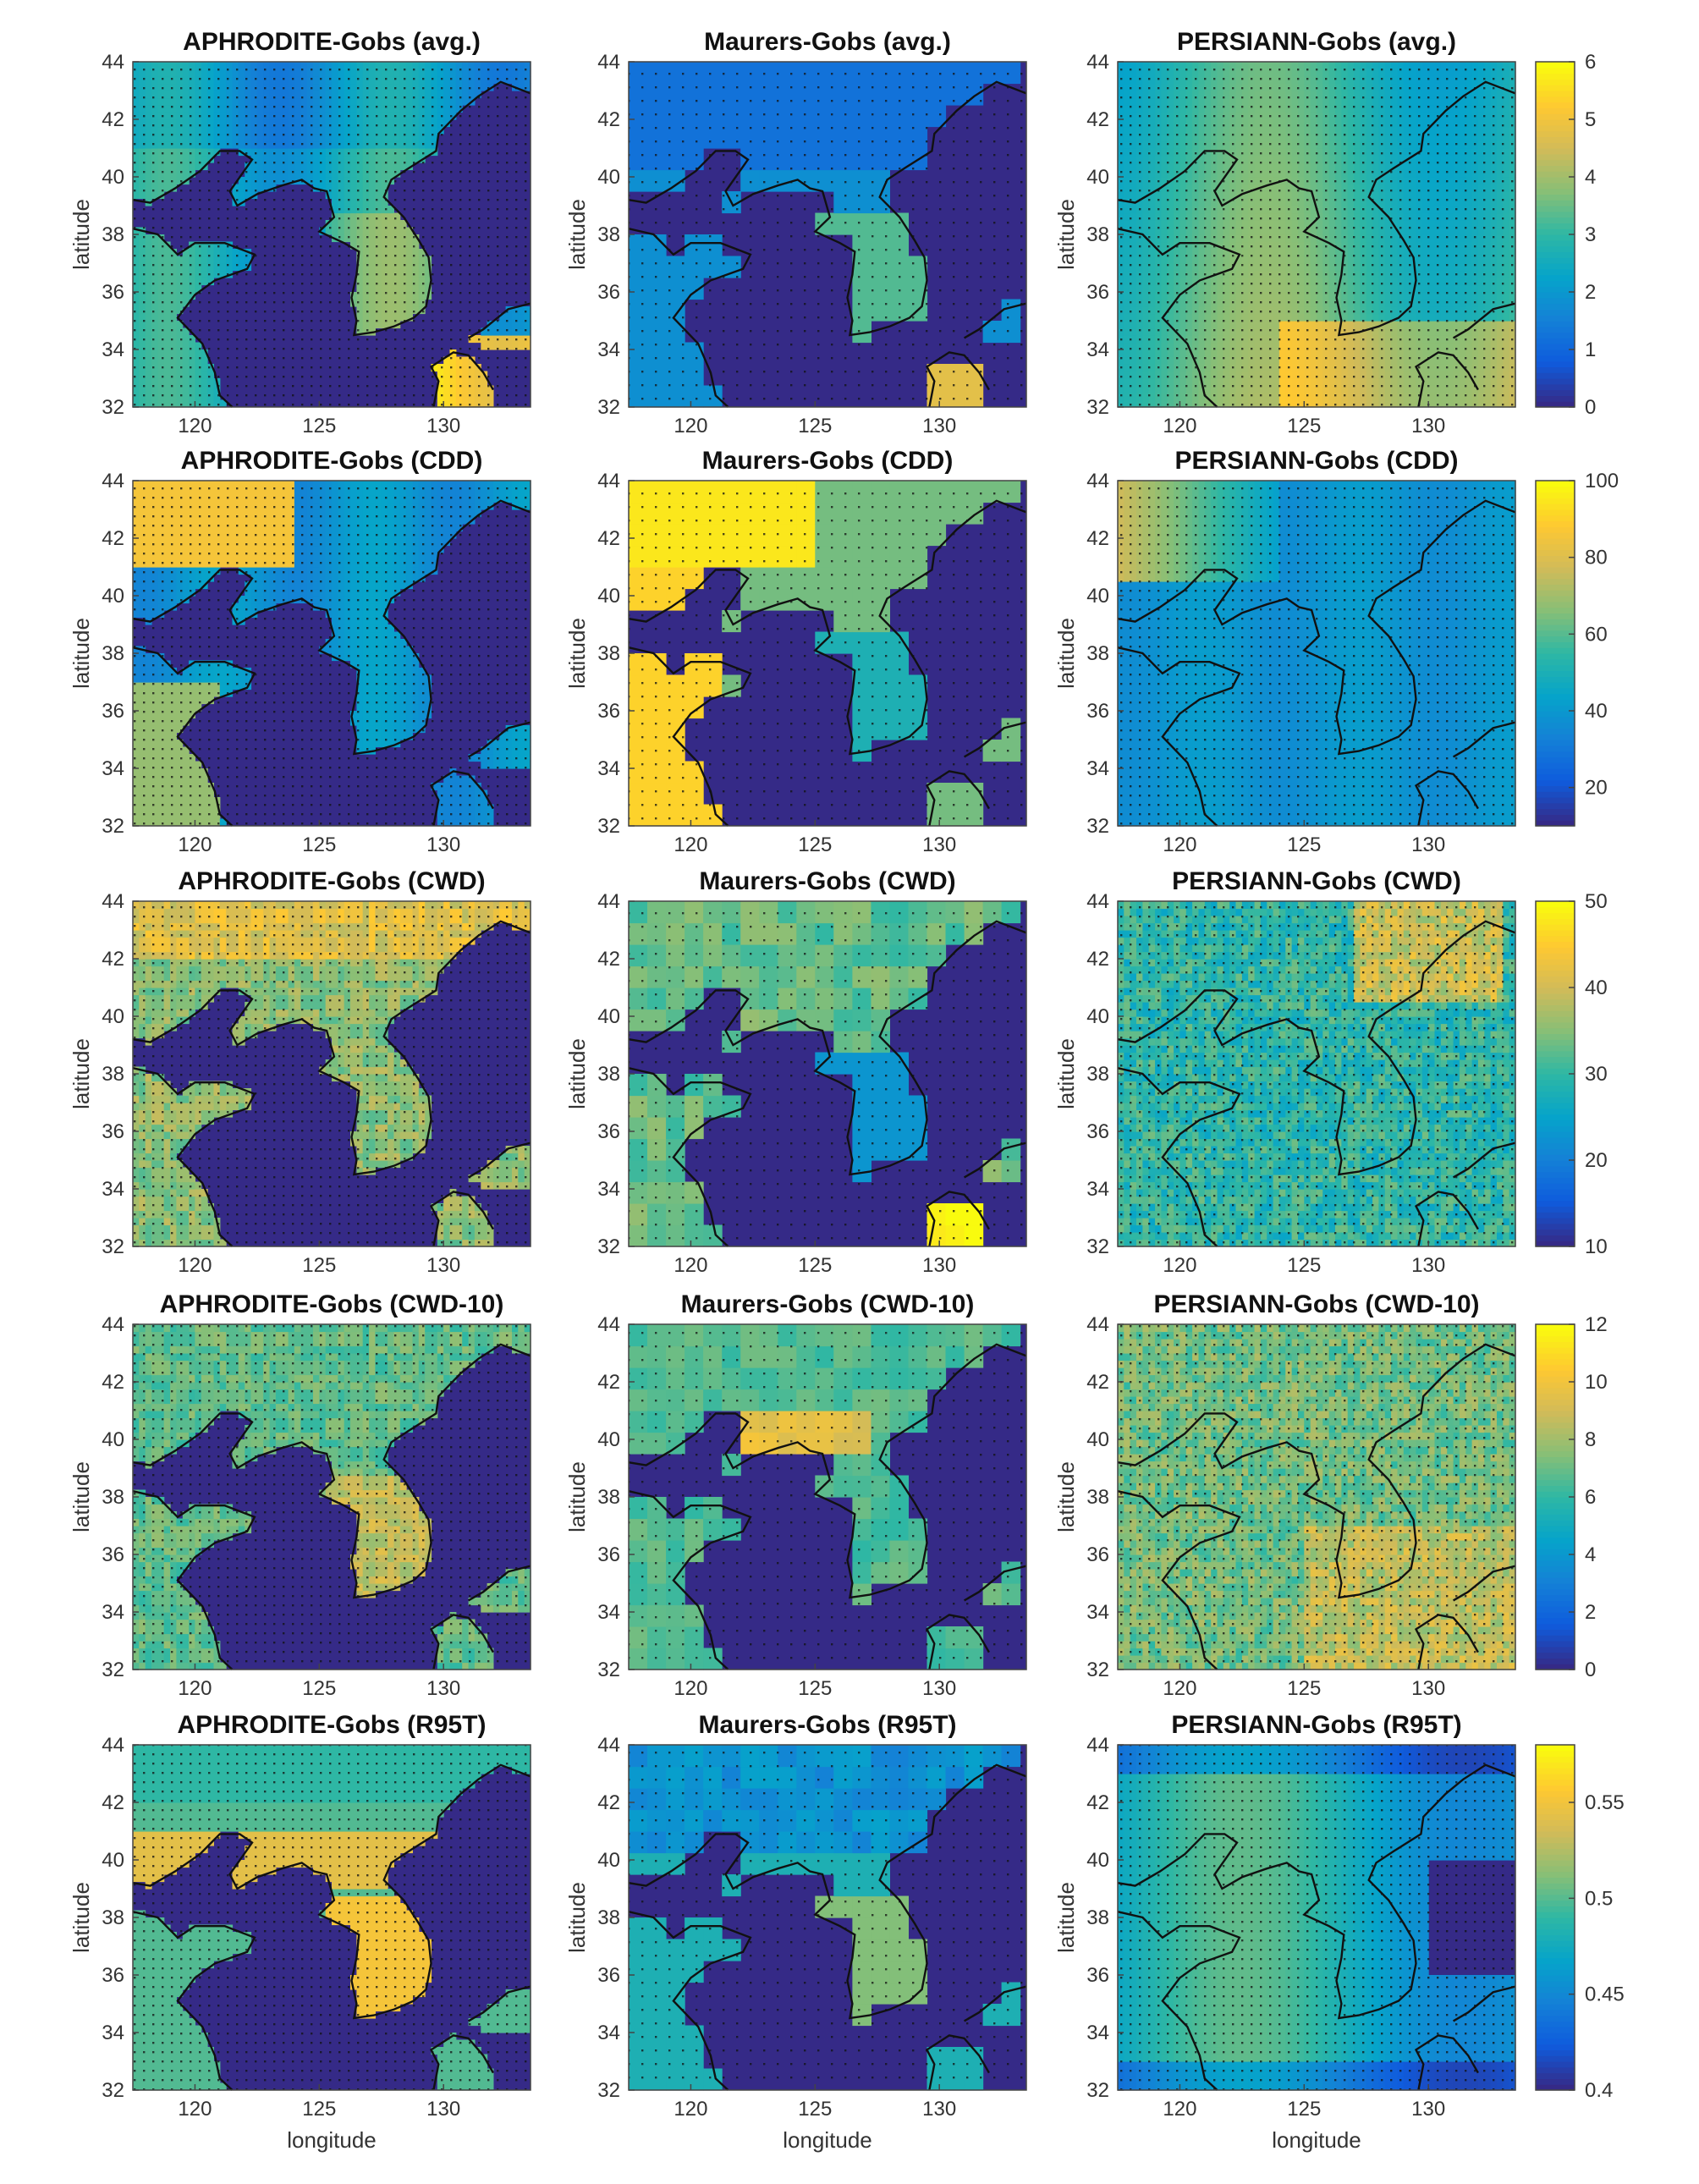  What do you see at coordinates (1590, 119) in the screenshot?
I see `colorbar-tick-label: 5` at bounding box center [1590, 119].